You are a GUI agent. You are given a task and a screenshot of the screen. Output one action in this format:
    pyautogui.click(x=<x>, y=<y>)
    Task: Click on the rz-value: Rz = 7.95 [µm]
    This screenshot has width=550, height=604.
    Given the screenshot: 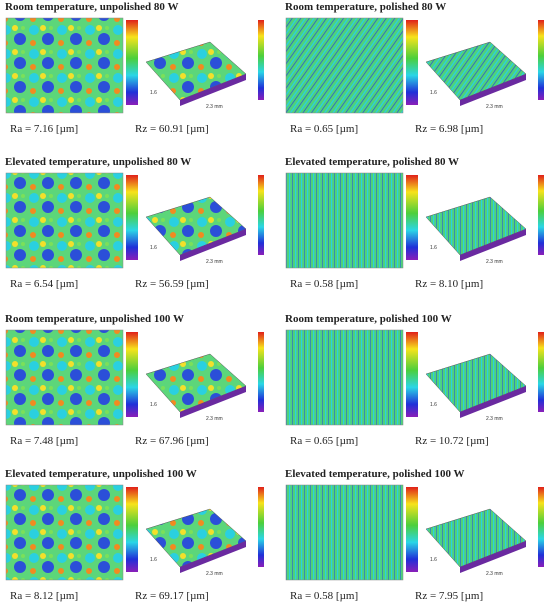 What is the action you would take?
    pyautogui.click(x=449, y=596)
    